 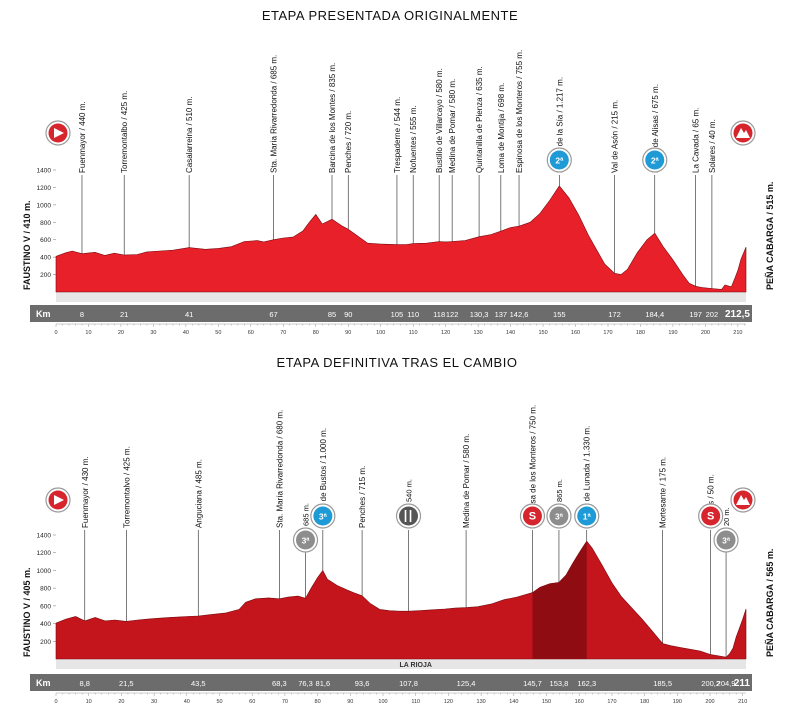 What do you see at coordinates (532, 683) in the screenshot?
I see `waypoint-km-label: 145,7` at bounding box center [532, 683].